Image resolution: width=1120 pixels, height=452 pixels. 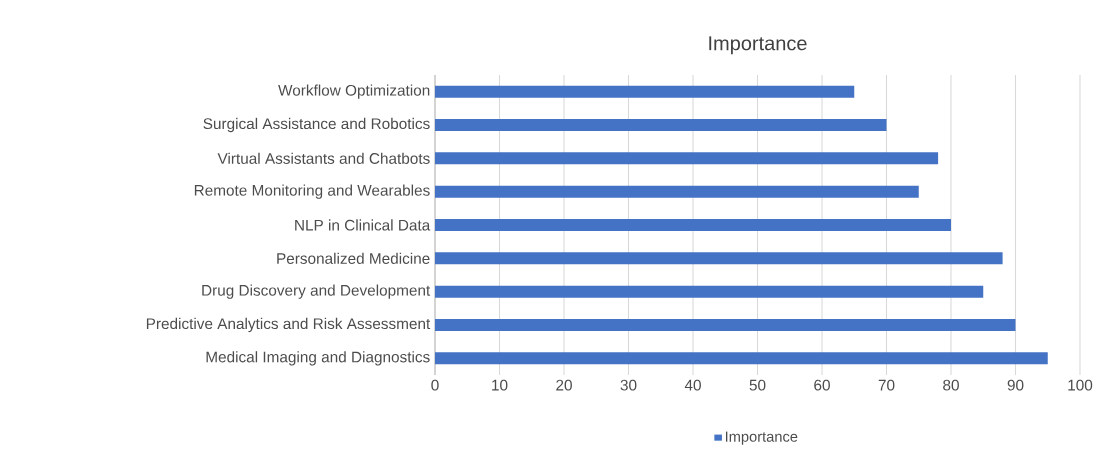 What do you see at coordinates (318, 358) in the screenshot?
I see `y-tick-label: Medical Imaging and Diagnostics` at bounding box center [318, 358].